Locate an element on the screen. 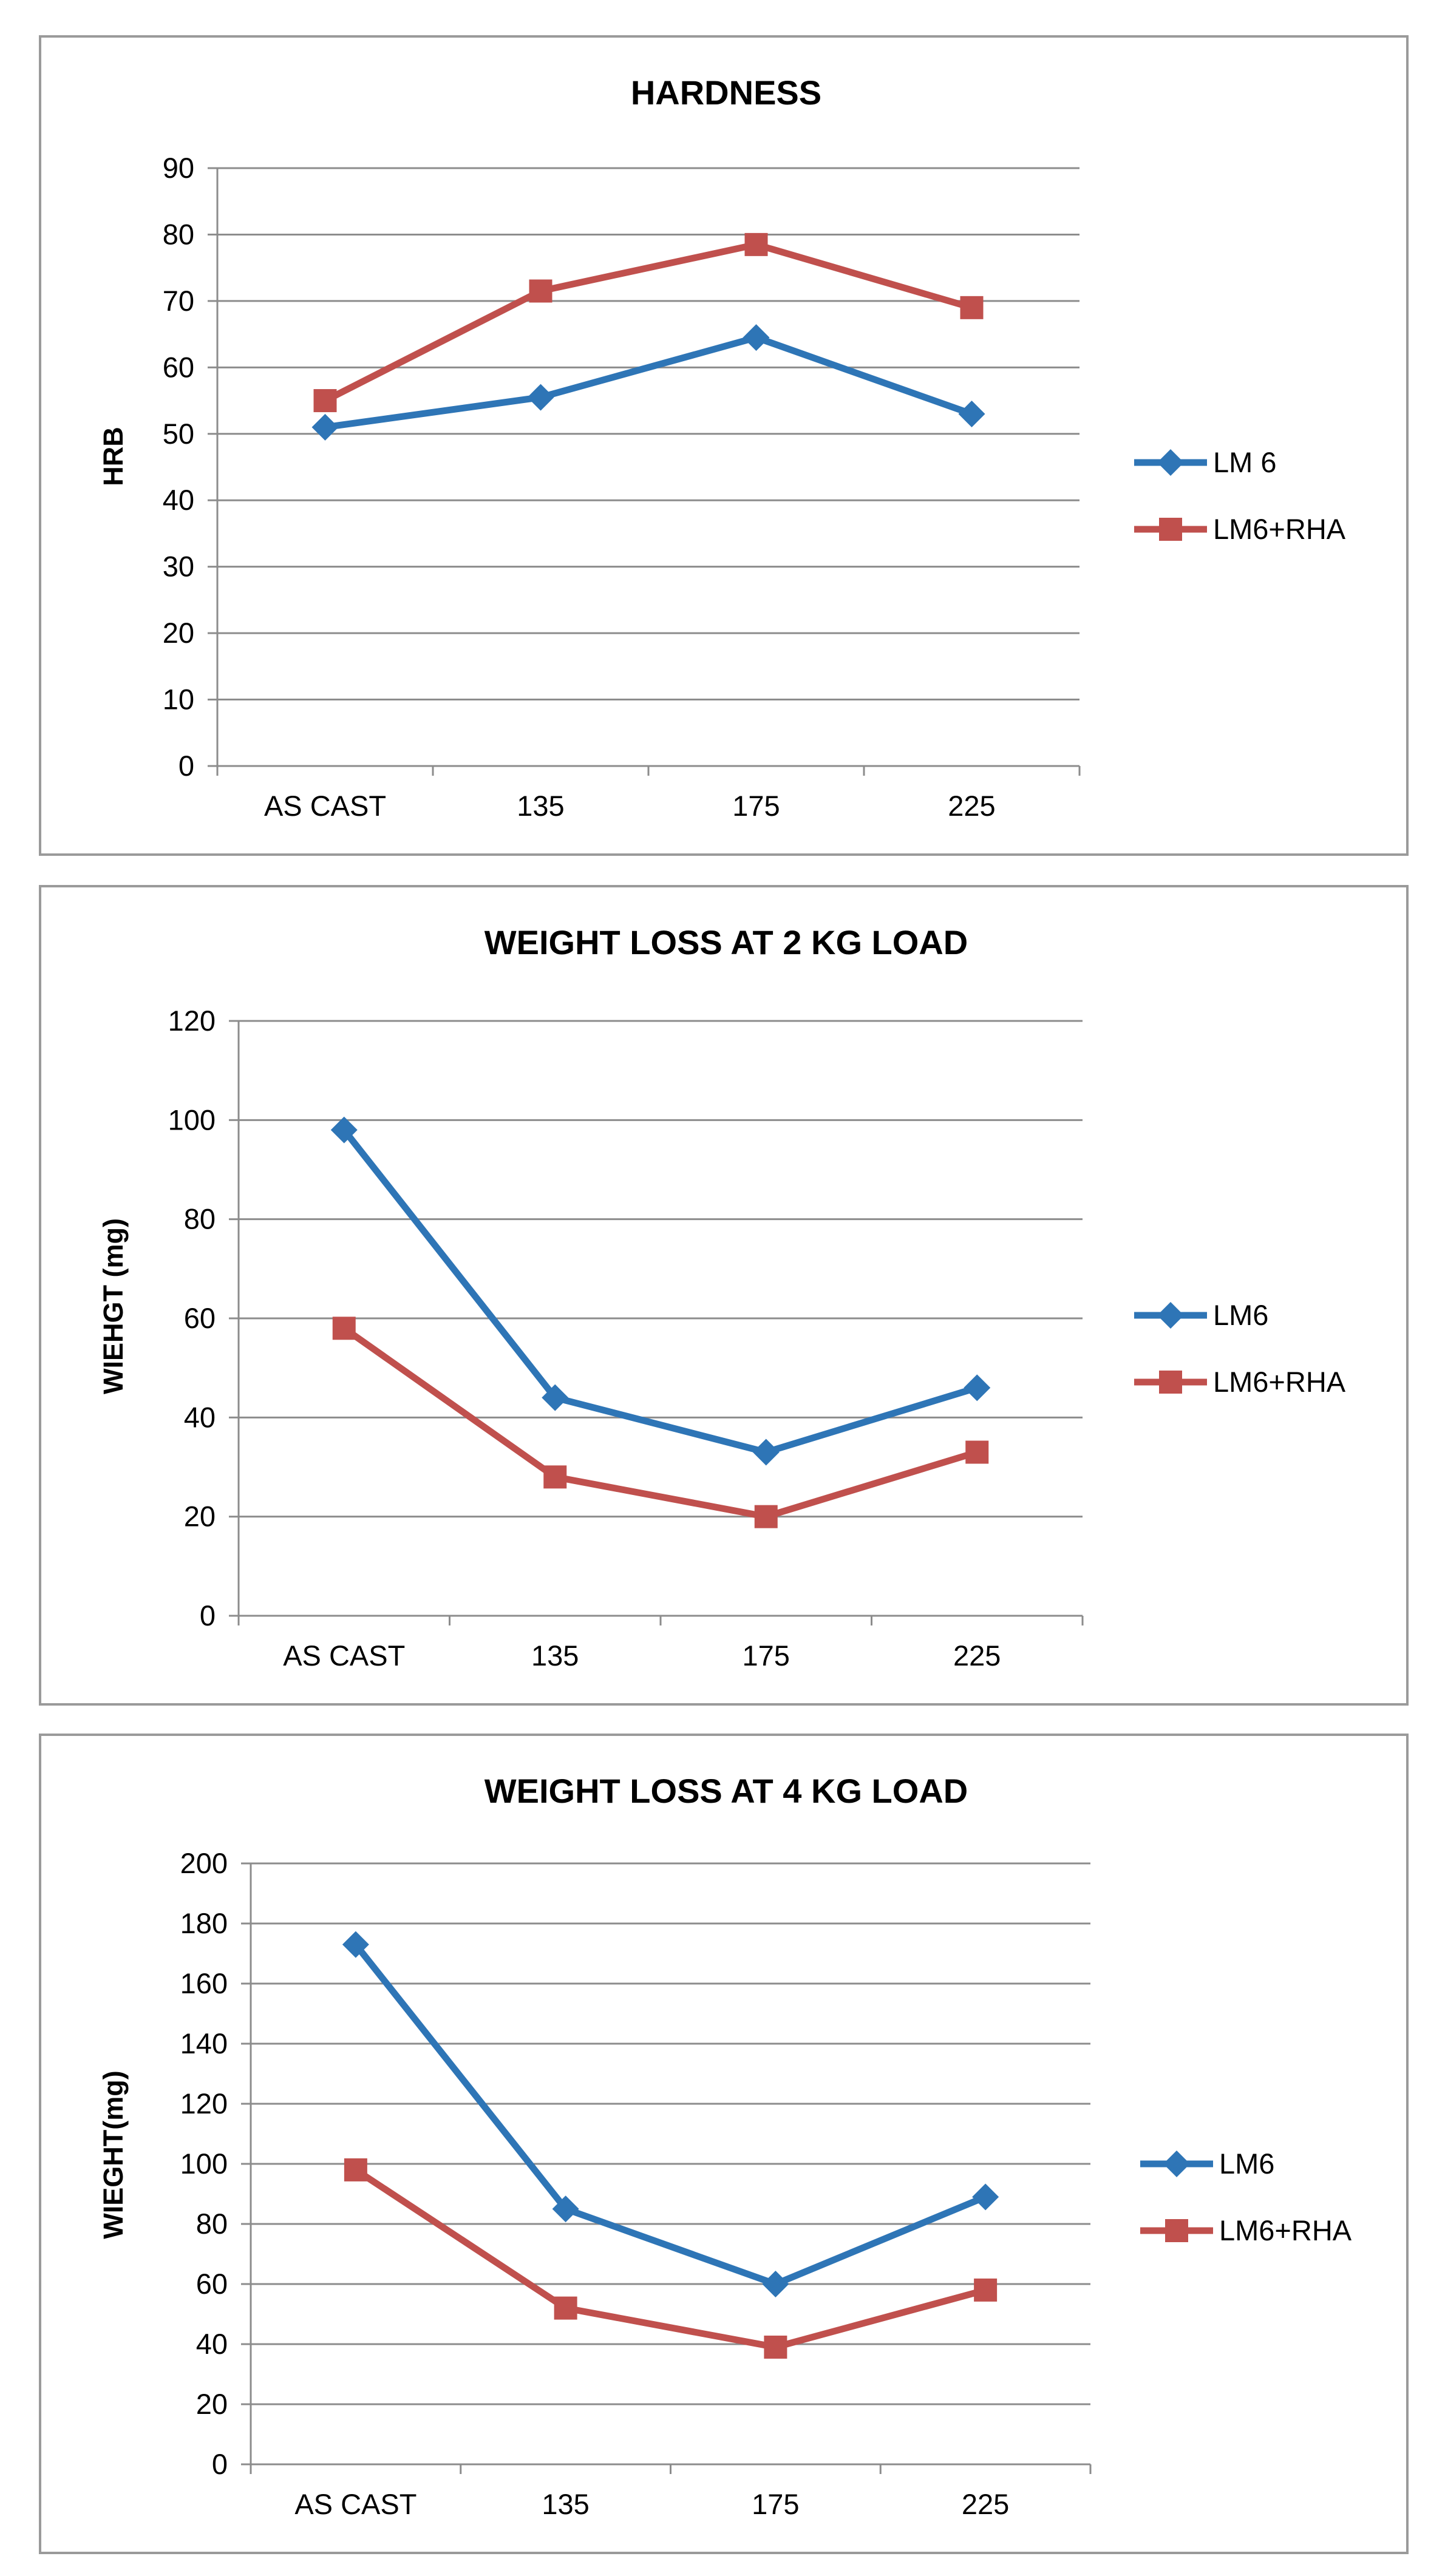  legend: LM 6 LM6+RHA is located at coordinates (1240, 496).